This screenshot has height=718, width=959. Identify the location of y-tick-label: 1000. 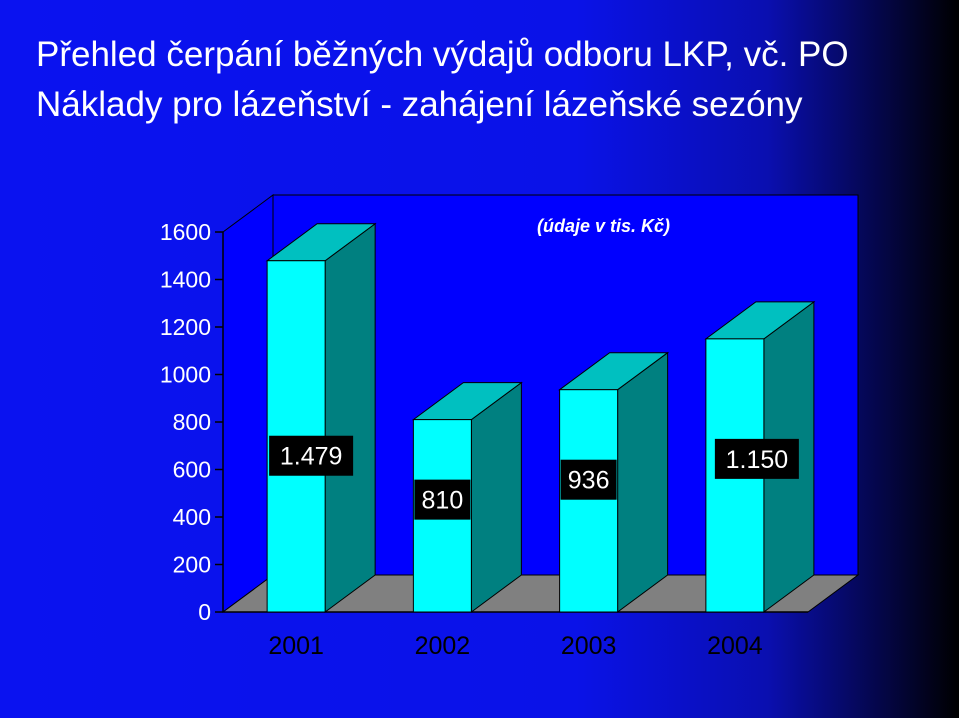
(185, 375).